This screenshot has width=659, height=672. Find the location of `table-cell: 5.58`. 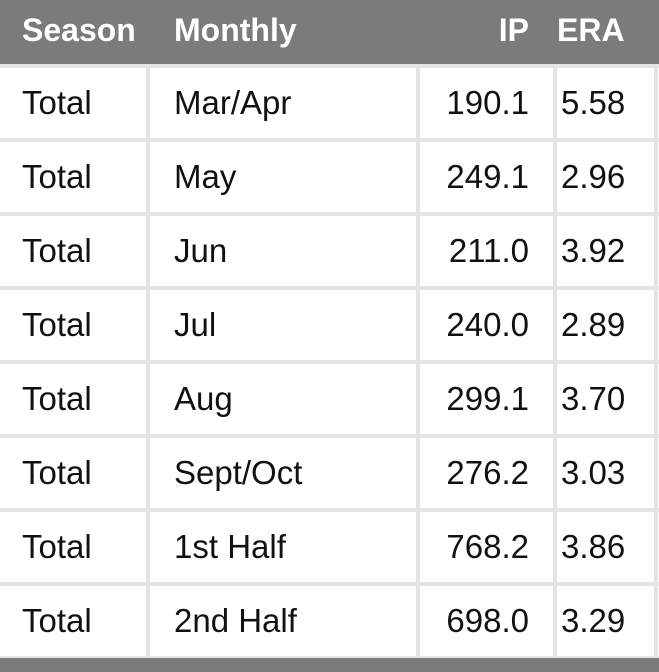

table-cell: 5.58 is located at coordinates (605, 103).